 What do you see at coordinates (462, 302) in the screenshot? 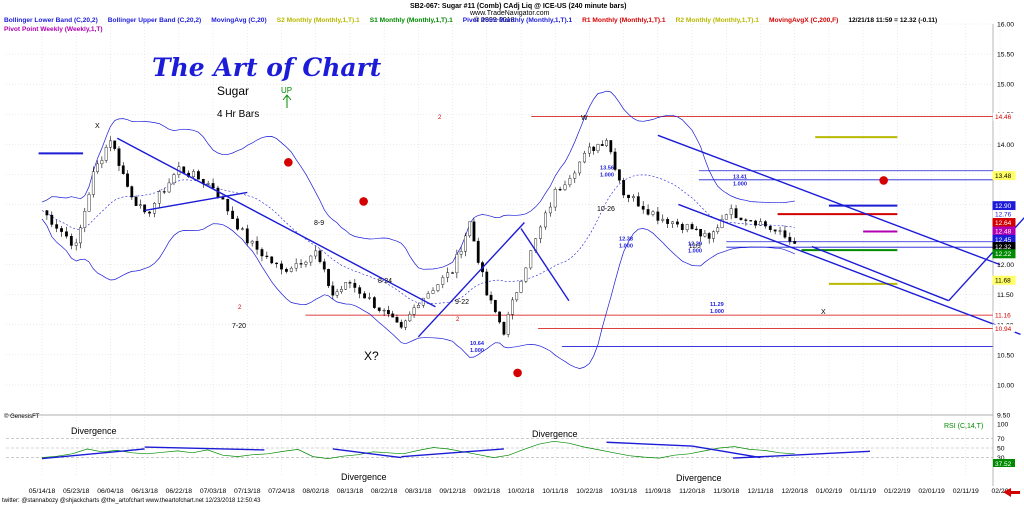
I see `annotation-9-22: 9-22` at bounding box center [462, 302].